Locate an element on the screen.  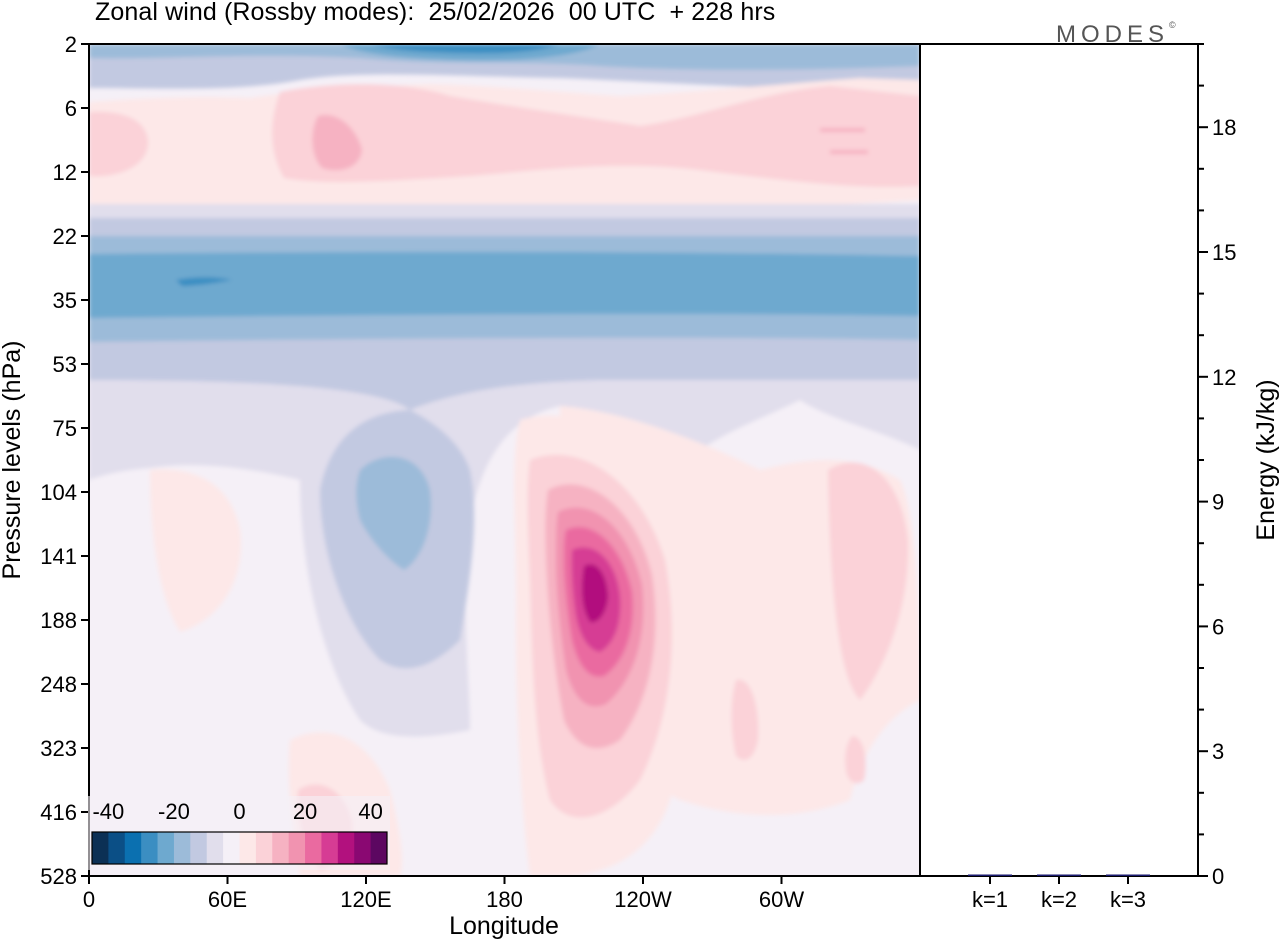
pressure-tick-label: 528 is located at coordinates (58, 876).